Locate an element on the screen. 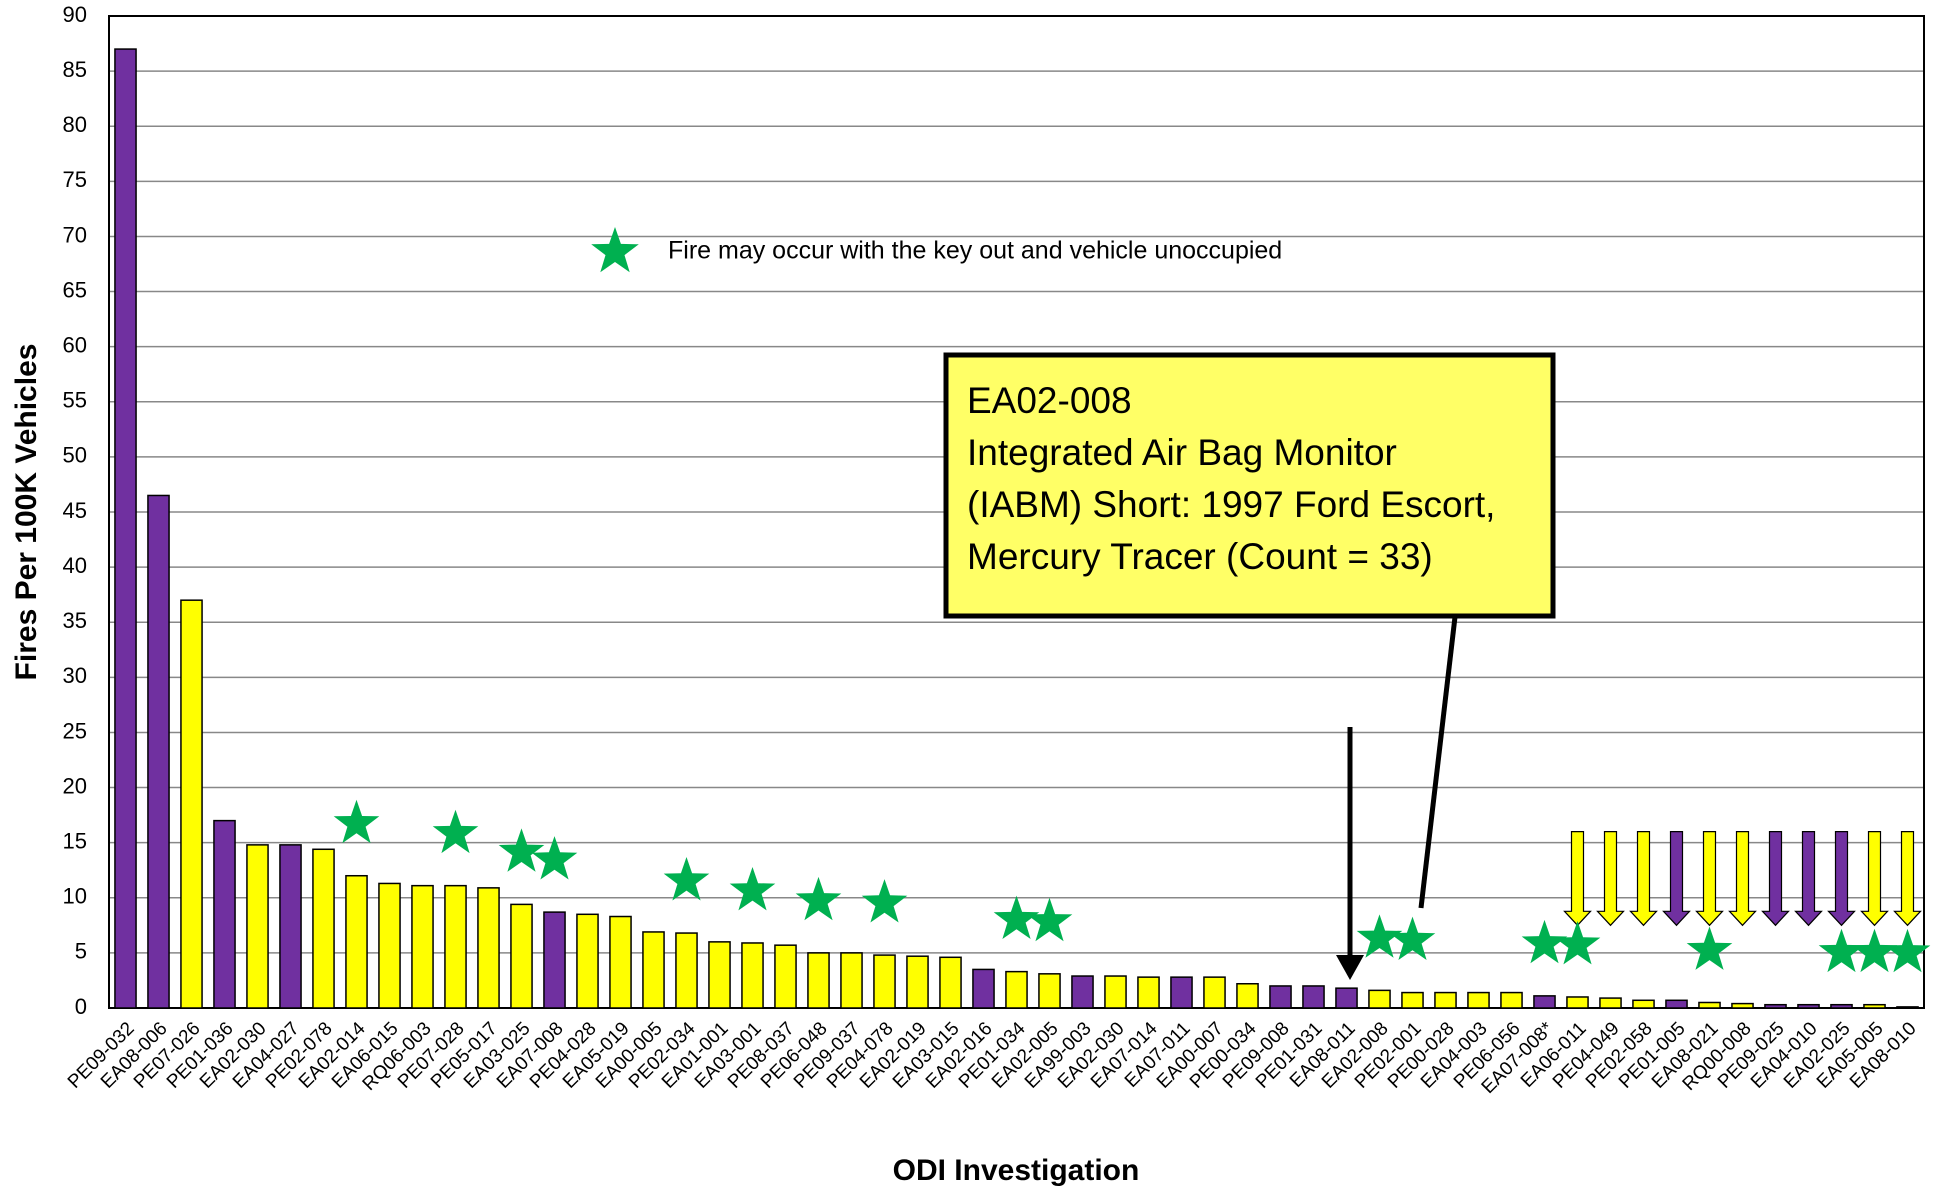 The width and height of the screenshot is (1940, 1192). y-tick-label: 90 is located at coordinates (75, 14).